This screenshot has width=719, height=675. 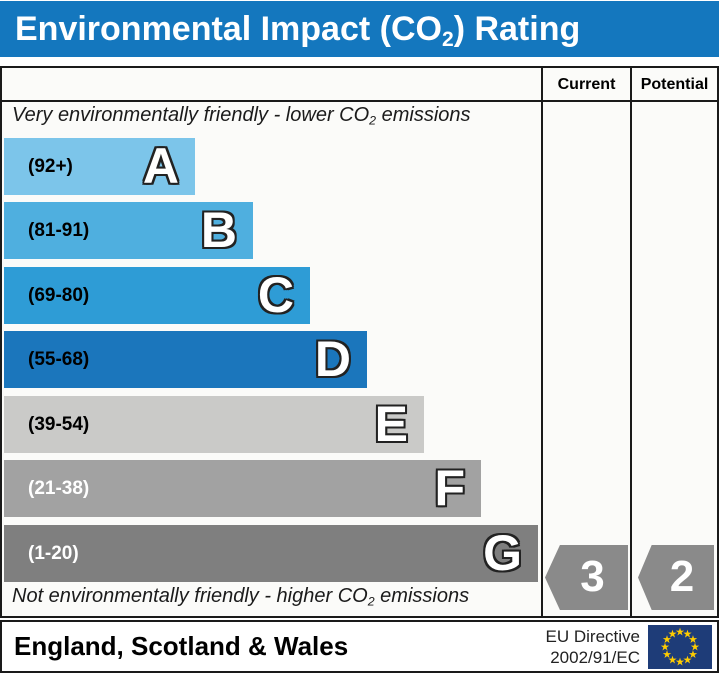 What do you see at coordinates (59, 295) in the screenshot?
I see `band-range: (69-80)` at bounding box center [59, 295].